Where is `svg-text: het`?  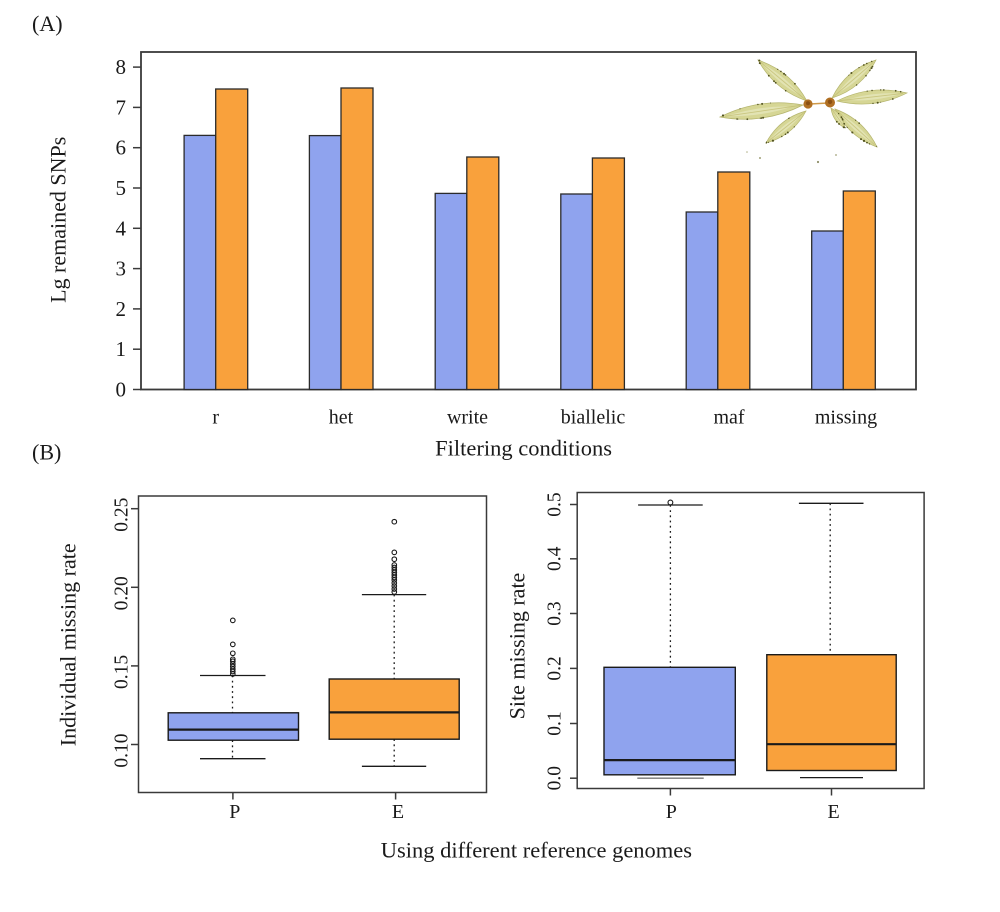 svg-text: het is located at coordinates (341, 418).